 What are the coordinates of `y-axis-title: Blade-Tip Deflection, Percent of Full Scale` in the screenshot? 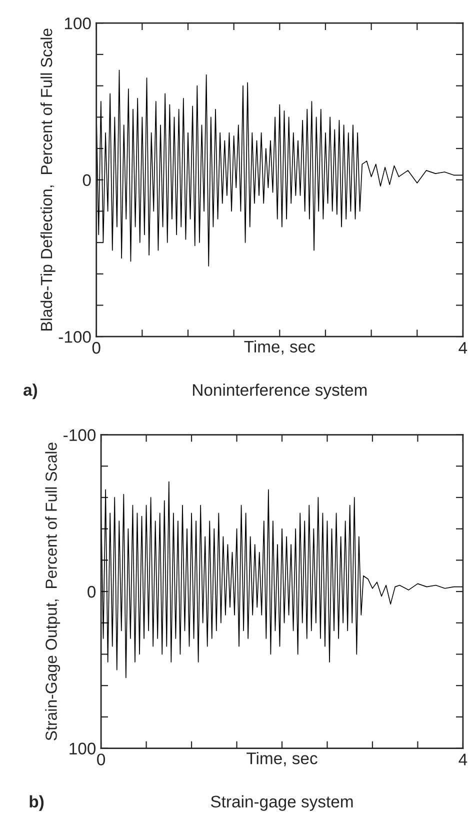 It's located at (48, 179).